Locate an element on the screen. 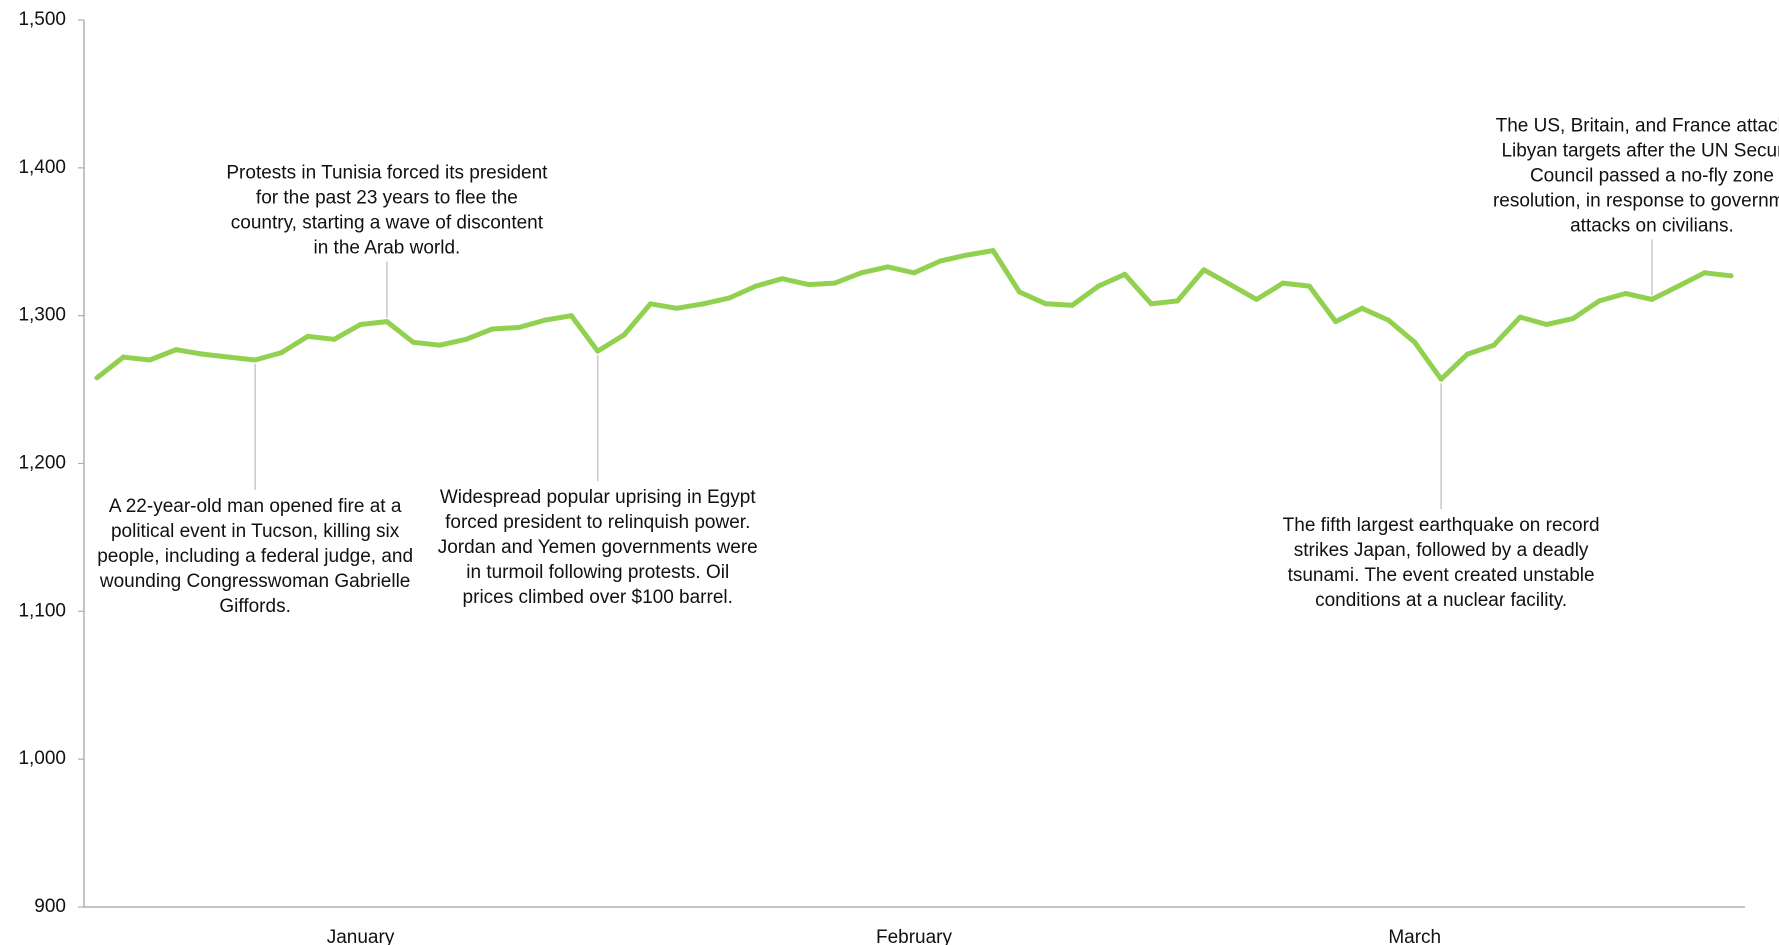 This screenshot has height=945, width=1779. annotation-line: Libyan targets after the UN Security is located at coordinates (1640, 150).